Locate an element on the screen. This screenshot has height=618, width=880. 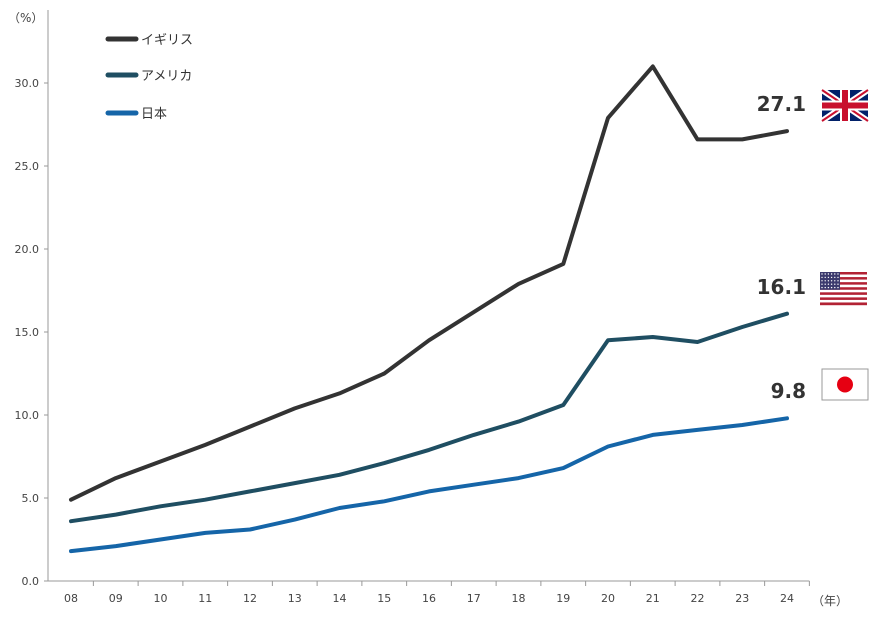
x-tick-label: 18 is located at coordinates (519, 598).